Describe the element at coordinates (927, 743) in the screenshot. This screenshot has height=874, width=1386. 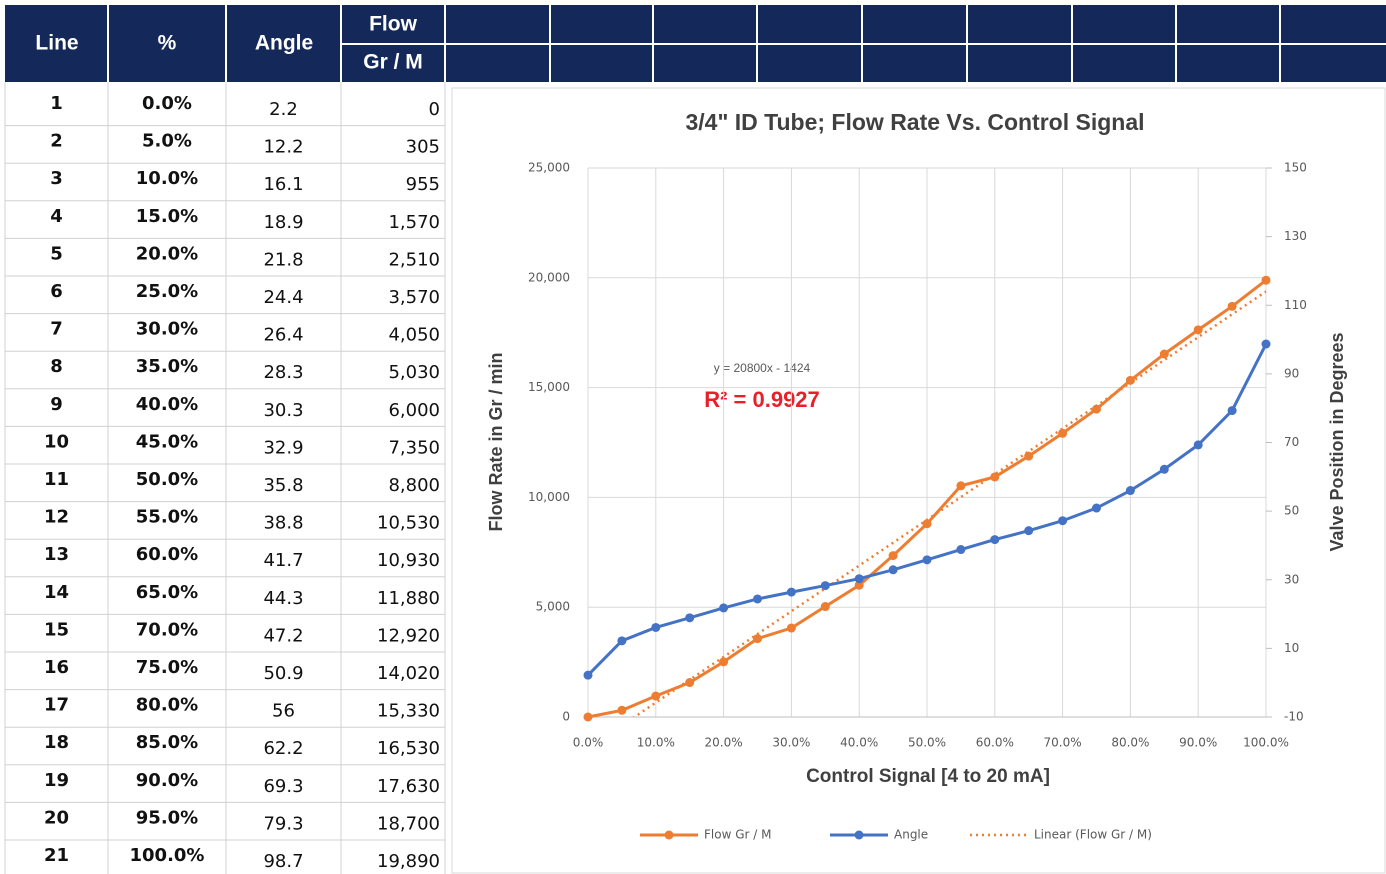
I see `x-tick-label: 50.0%` at that location.